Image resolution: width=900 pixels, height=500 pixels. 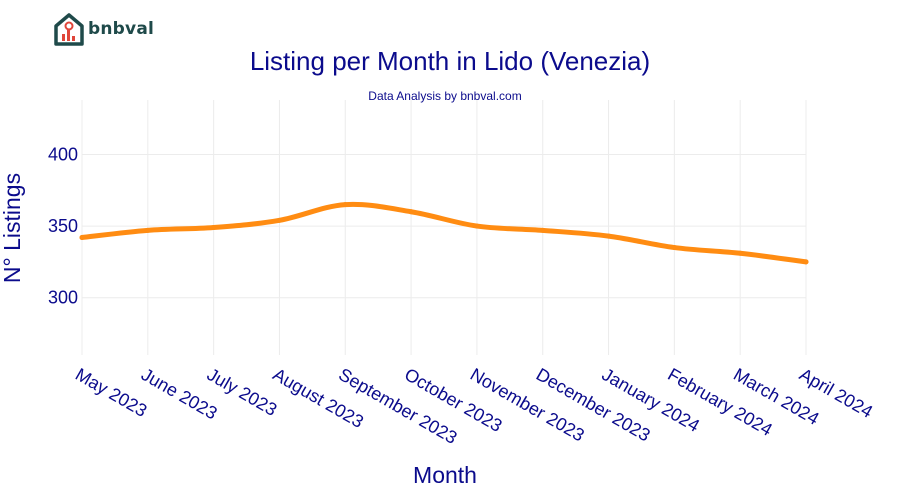 I want to click on y-tick-label: 300, so click(x=63, y=298).